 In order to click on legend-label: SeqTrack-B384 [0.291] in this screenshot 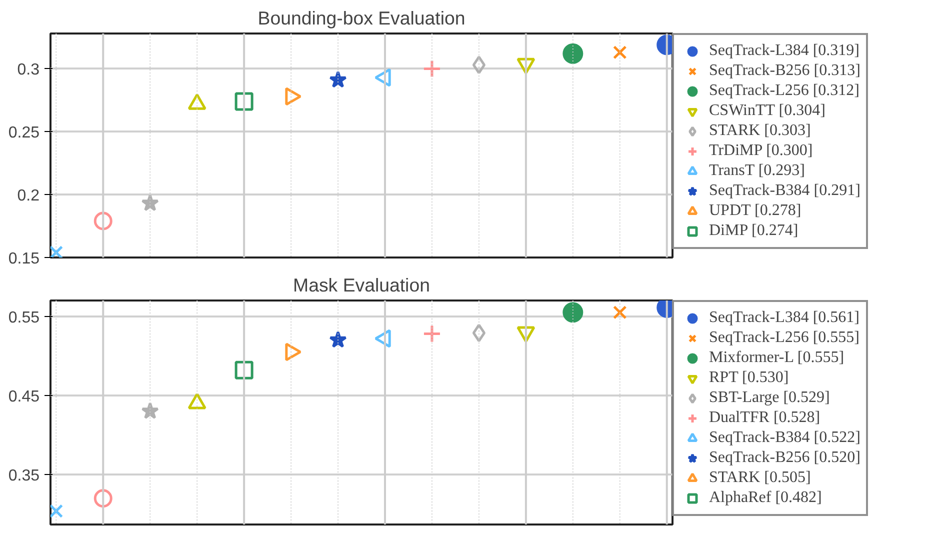, I will do `click(784, 191)`.